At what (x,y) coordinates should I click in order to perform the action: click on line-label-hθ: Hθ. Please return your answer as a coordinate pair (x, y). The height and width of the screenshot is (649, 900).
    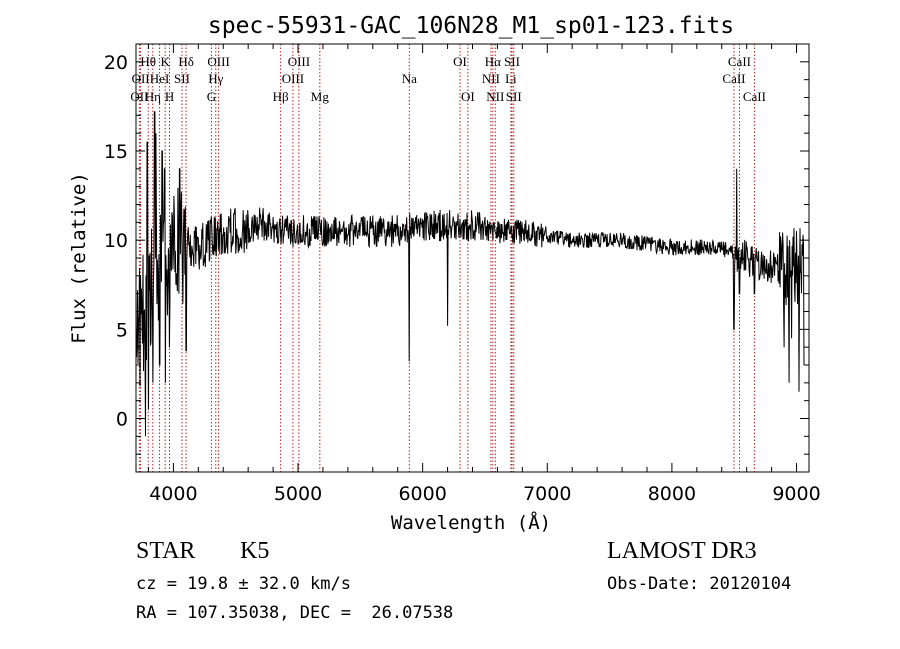
    Looking at the image, I should click on (148, 61).